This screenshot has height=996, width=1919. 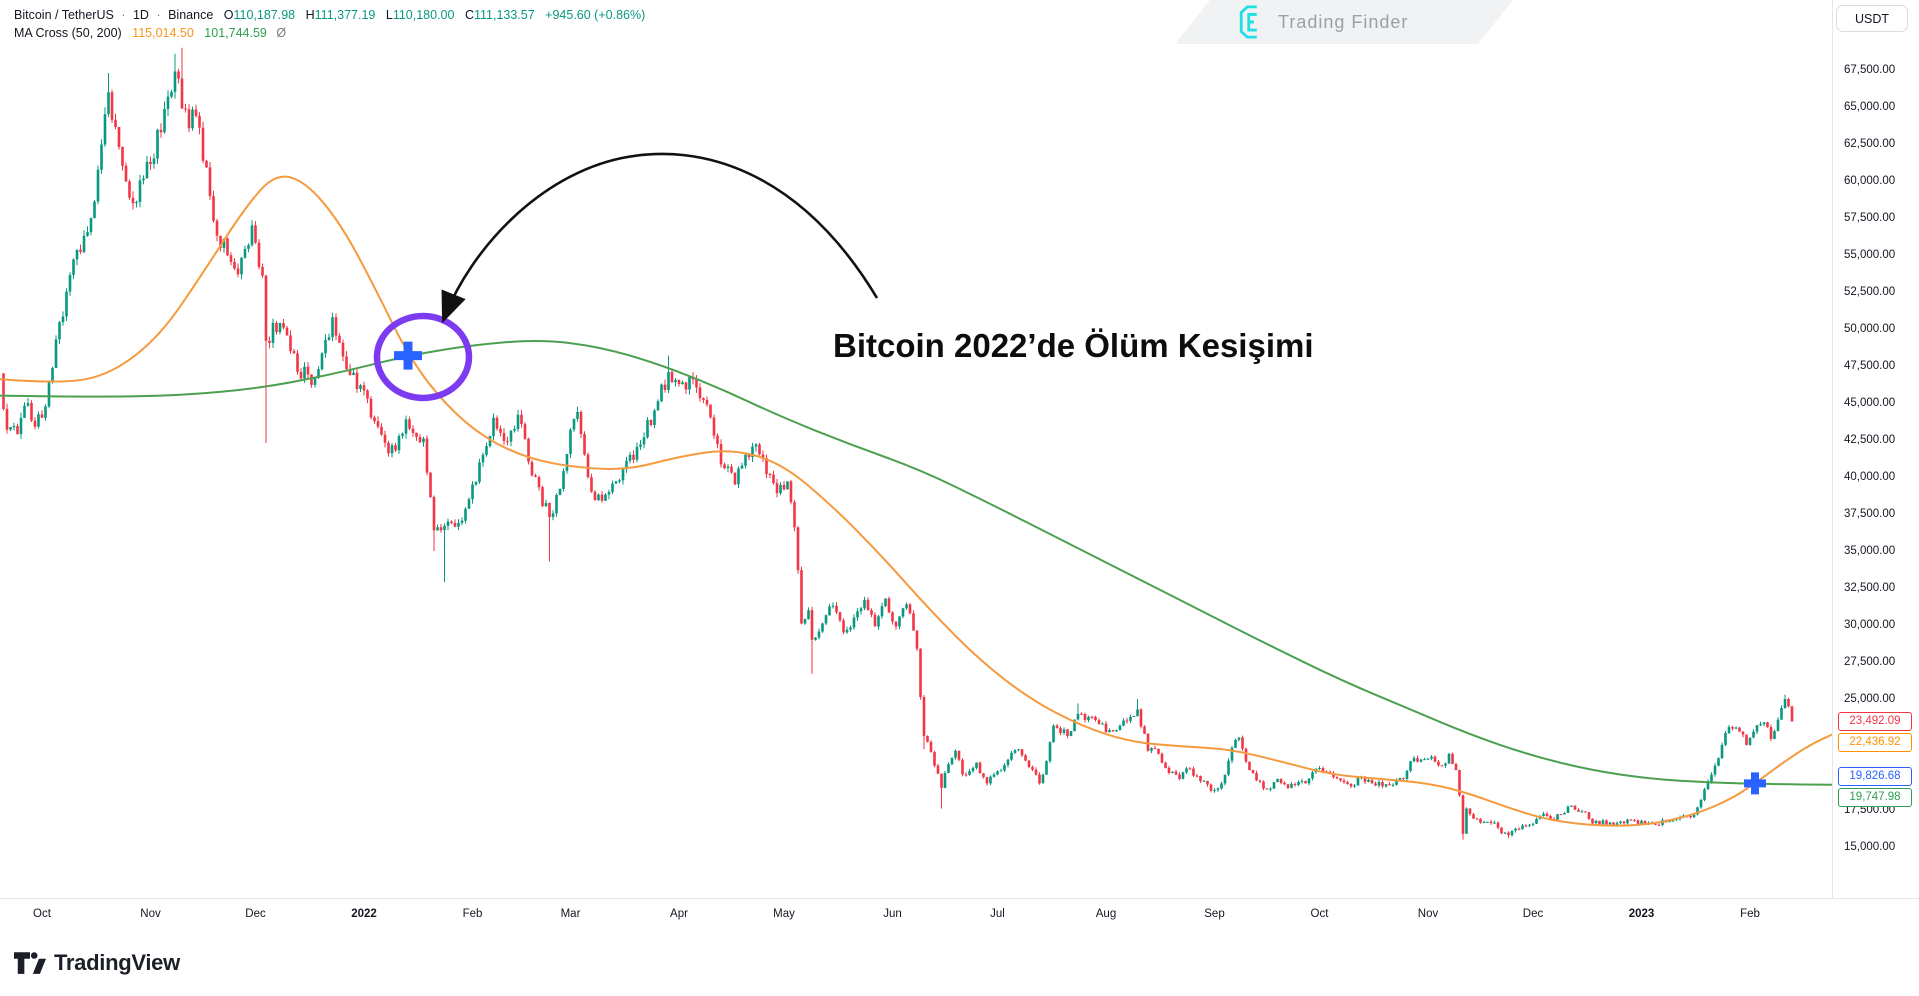 What do you see at coordinates (1870, 181) in the screenshot?
I see `price-tick-label: 60,000.00` at bounding box center [1870, 181].